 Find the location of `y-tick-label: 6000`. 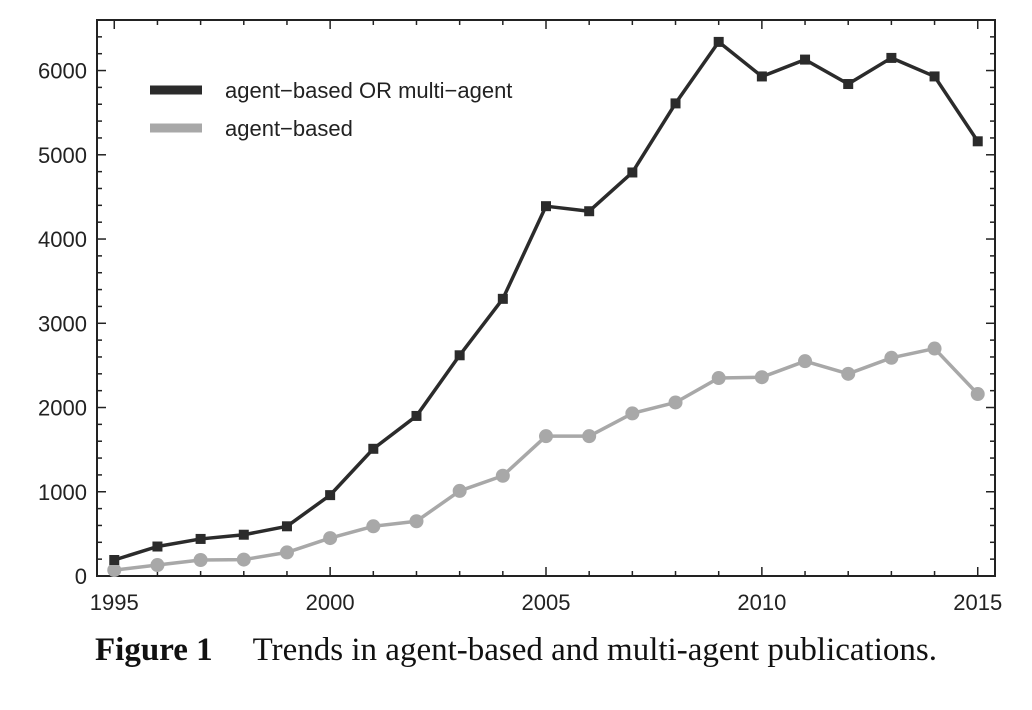

y-tick-label: 6000 is located at coordinates (62, 71).